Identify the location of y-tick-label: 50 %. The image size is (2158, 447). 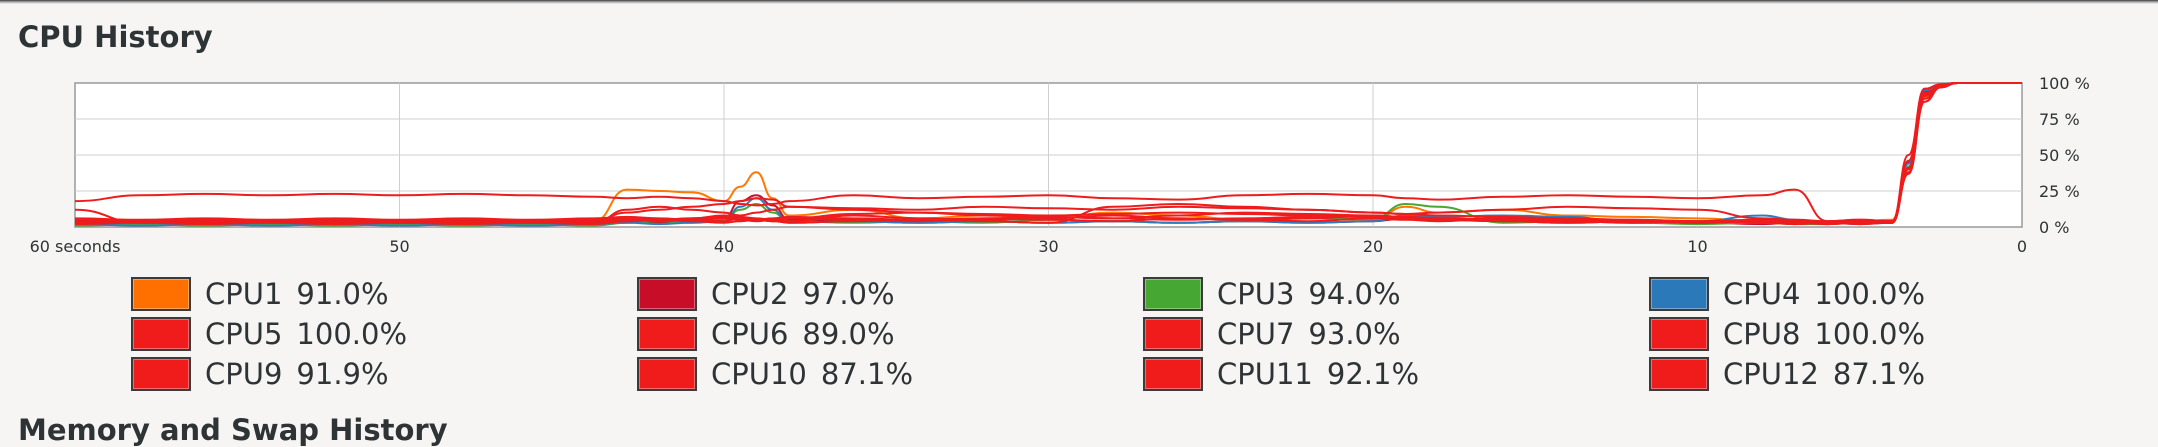
(2059, 155).